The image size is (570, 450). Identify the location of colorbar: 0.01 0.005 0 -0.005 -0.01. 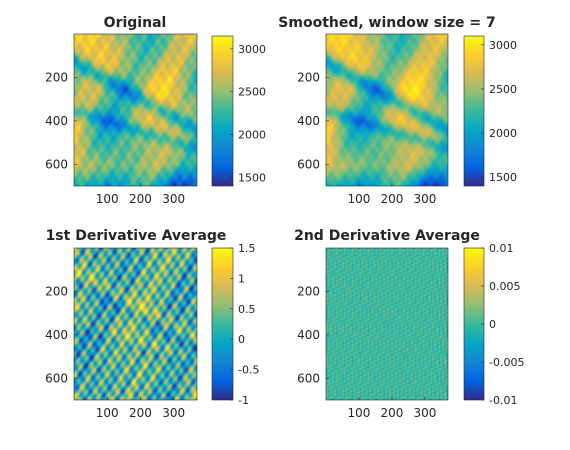
(493, 324).